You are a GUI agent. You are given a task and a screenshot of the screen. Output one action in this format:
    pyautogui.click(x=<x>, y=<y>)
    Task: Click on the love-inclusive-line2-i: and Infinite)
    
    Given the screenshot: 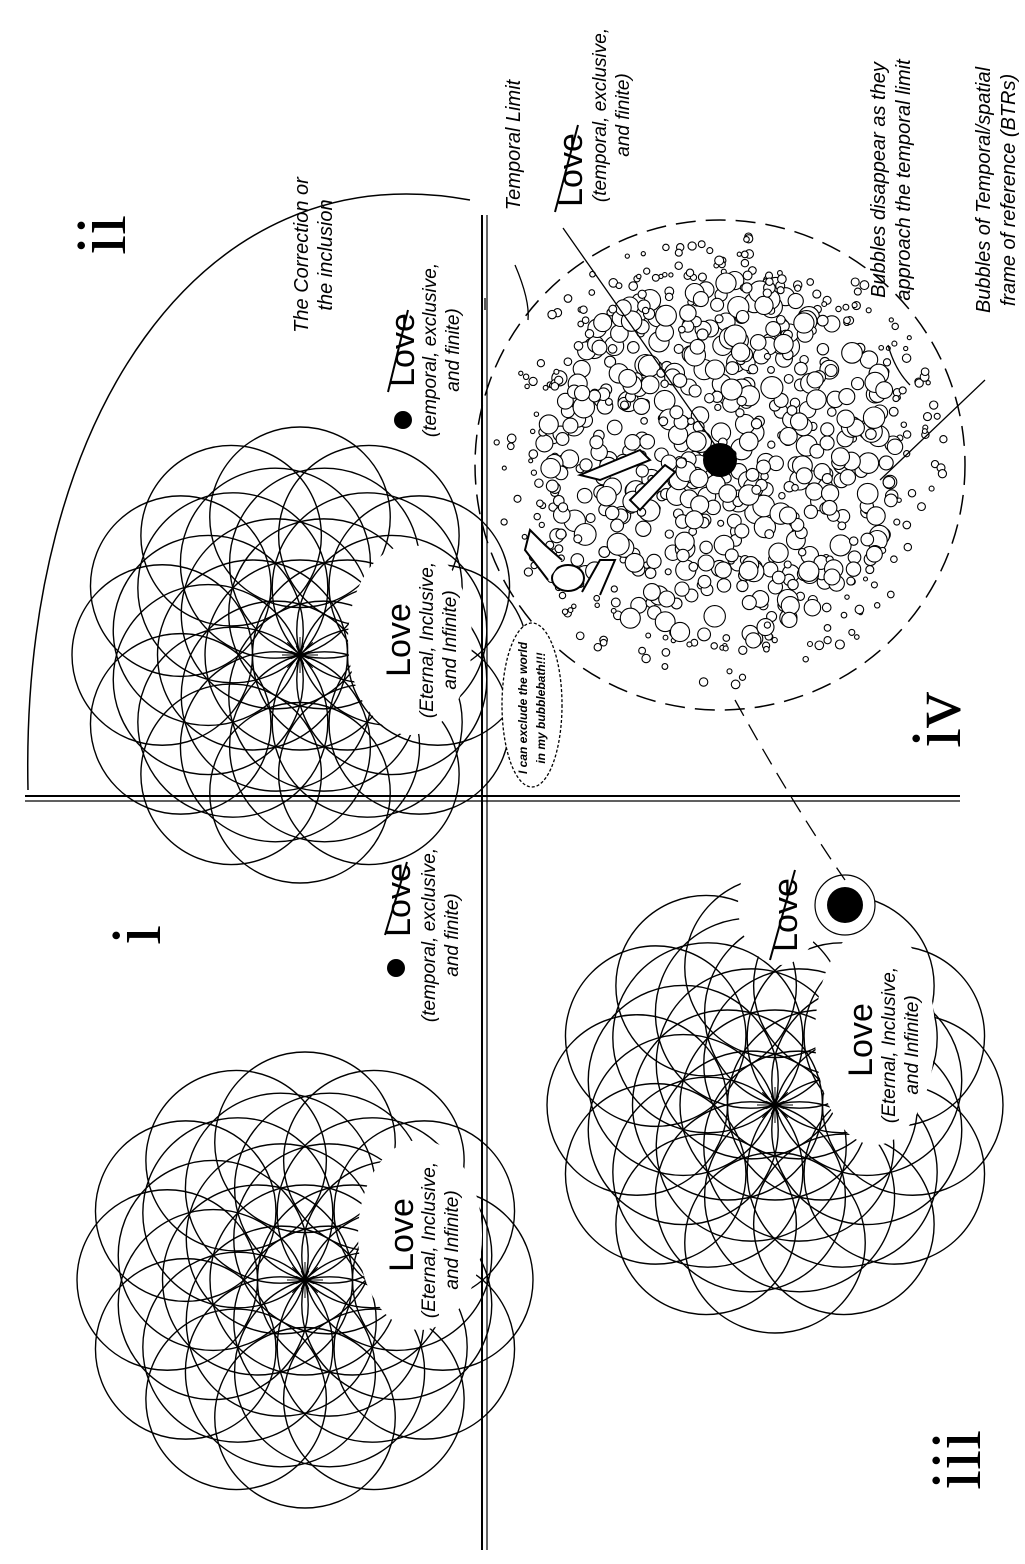 What is the action you would take?
    pyautogui.click(x=452, y=1239)
    